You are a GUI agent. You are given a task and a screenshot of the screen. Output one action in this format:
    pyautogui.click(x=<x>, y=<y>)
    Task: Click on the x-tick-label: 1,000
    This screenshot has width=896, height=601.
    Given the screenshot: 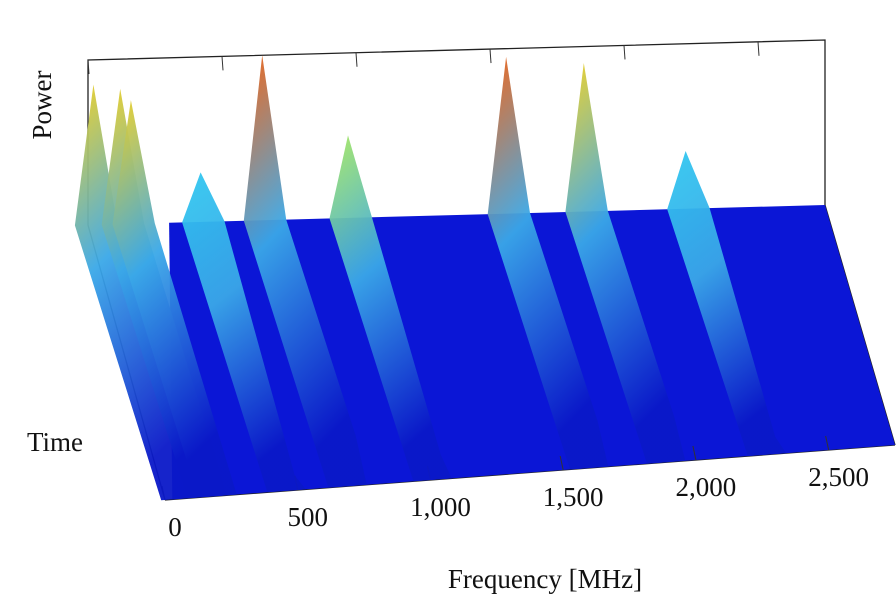 What is the action you would take?
    pyautogui.click(x=440, y=507)
    